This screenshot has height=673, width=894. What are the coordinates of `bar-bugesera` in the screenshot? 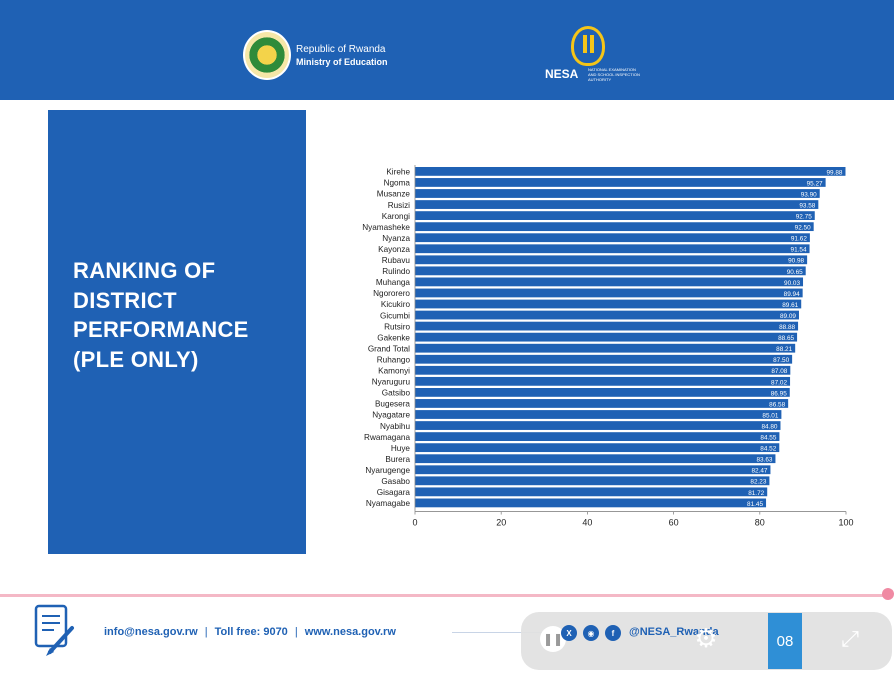 It's located at (602, 403).